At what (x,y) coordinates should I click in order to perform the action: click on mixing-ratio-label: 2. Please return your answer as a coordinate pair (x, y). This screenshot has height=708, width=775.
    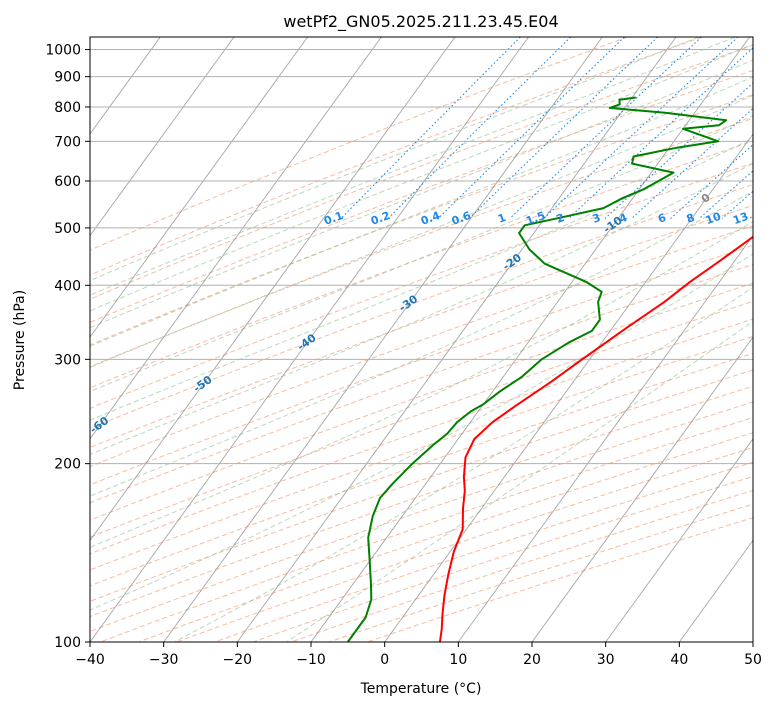
    Looking at the image, I should click on (561, 218).